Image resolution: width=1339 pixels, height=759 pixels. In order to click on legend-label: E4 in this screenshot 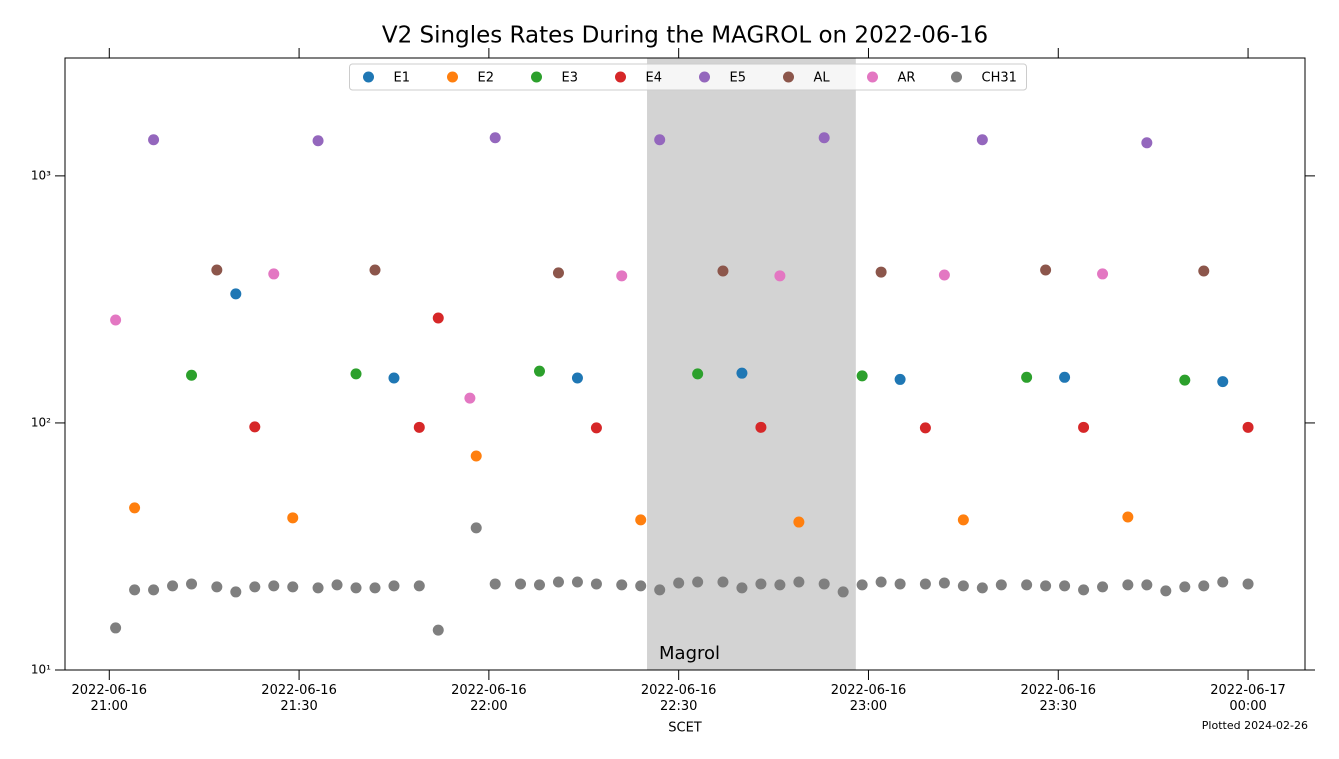, I will do `click(654, 78)`.